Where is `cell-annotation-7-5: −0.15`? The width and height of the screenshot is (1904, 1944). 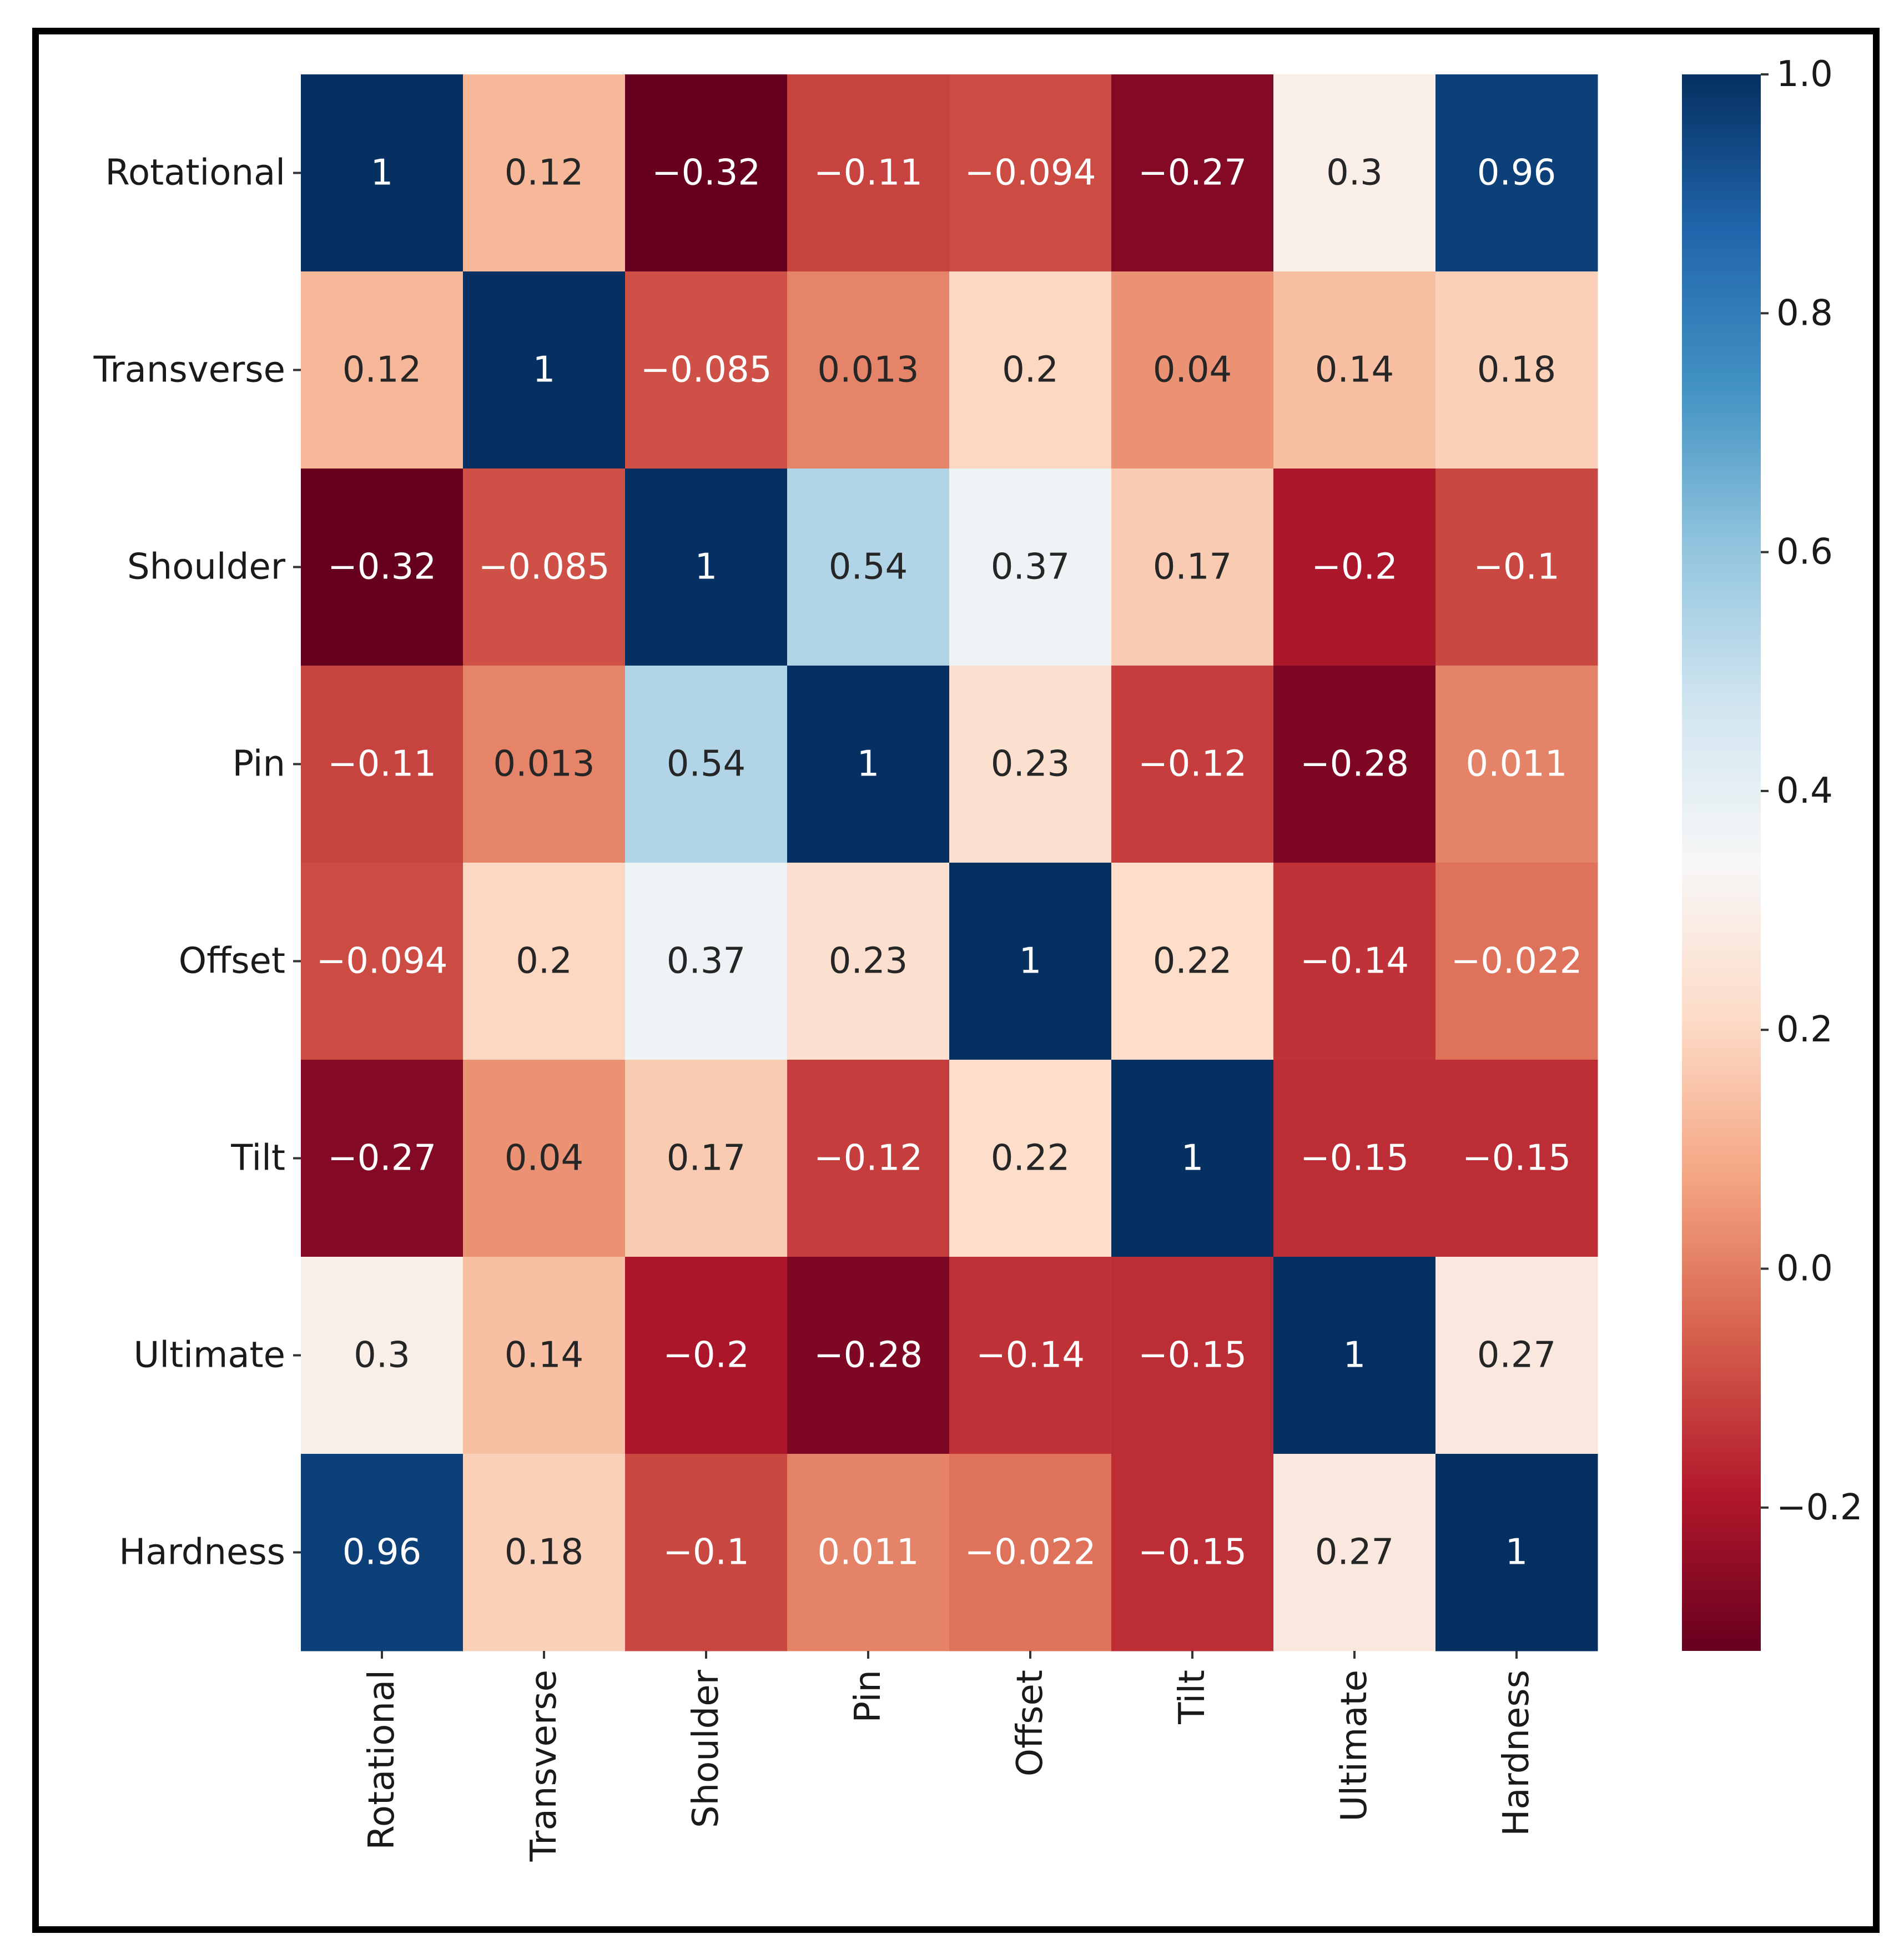
cell-annotation-7-5: −0.15 is located at coordinates (1192, 1552).